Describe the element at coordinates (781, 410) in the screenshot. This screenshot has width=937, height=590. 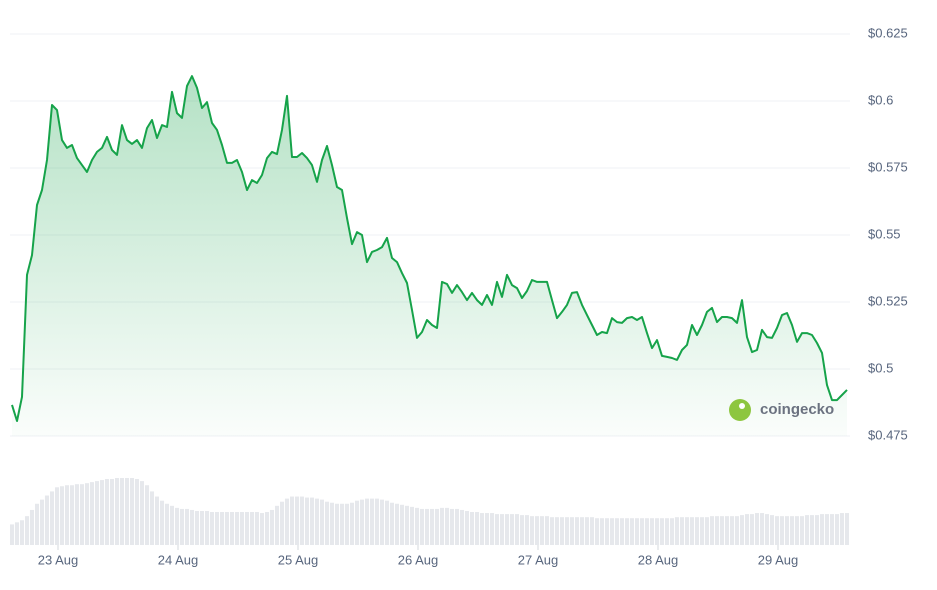
I see `watermark: coingecko` at that location.